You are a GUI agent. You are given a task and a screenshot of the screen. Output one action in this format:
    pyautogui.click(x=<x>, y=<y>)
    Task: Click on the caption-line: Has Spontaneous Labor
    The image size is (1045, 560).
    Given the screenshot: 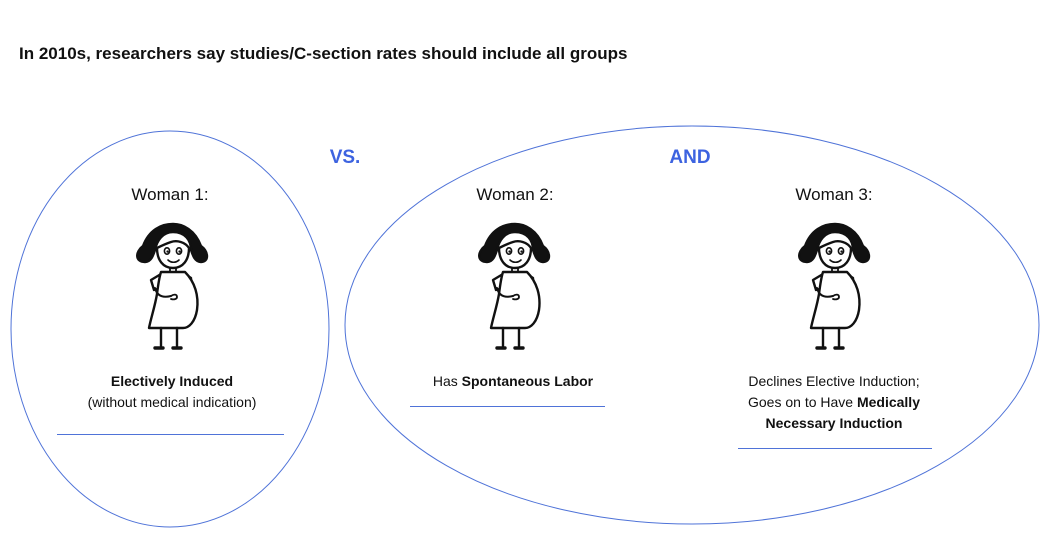 What is the action you would take?
    pyautogui.click(x=513, y=381)
    